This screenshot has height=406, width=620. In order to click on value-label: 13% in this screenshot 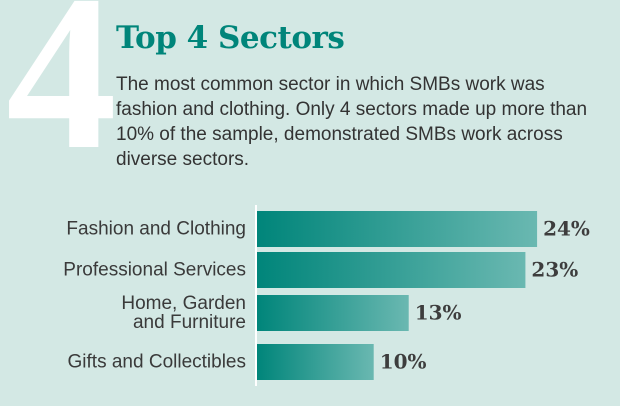, I will do `click(438, 313)`.